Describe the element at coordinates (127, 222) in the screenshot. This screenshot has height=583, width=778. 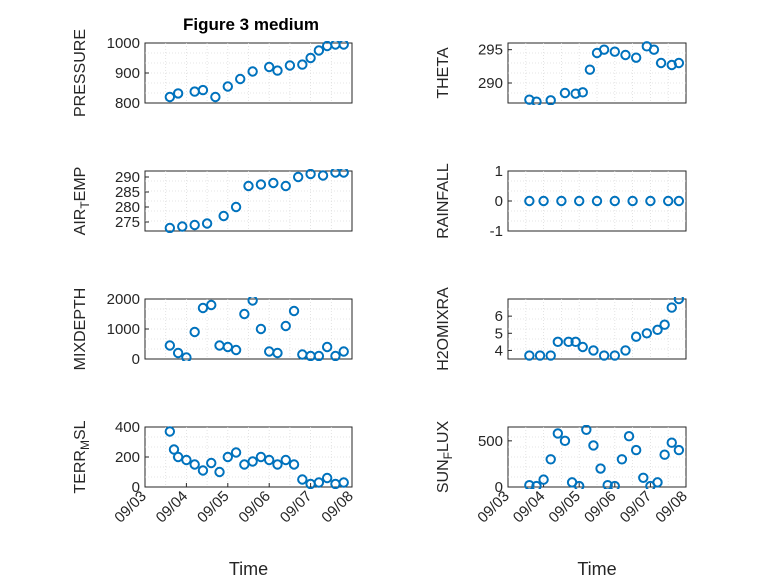
I see `y-tick-label: 275` at that location.